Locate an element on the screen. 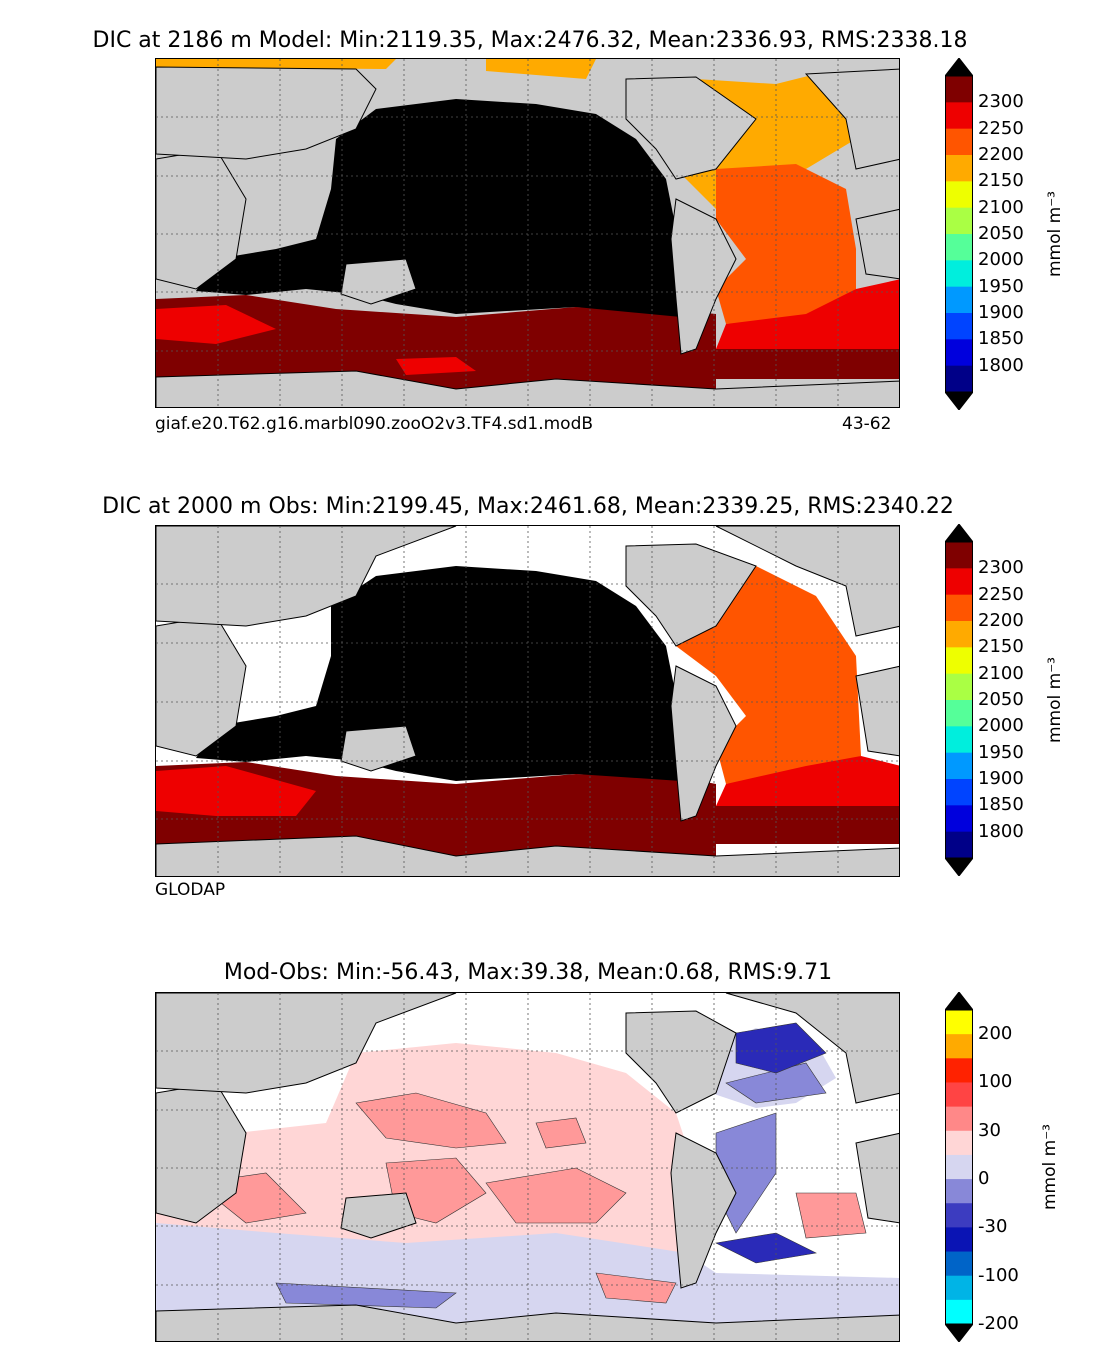  diff-colorbar is located at coordinates (959, 1167).